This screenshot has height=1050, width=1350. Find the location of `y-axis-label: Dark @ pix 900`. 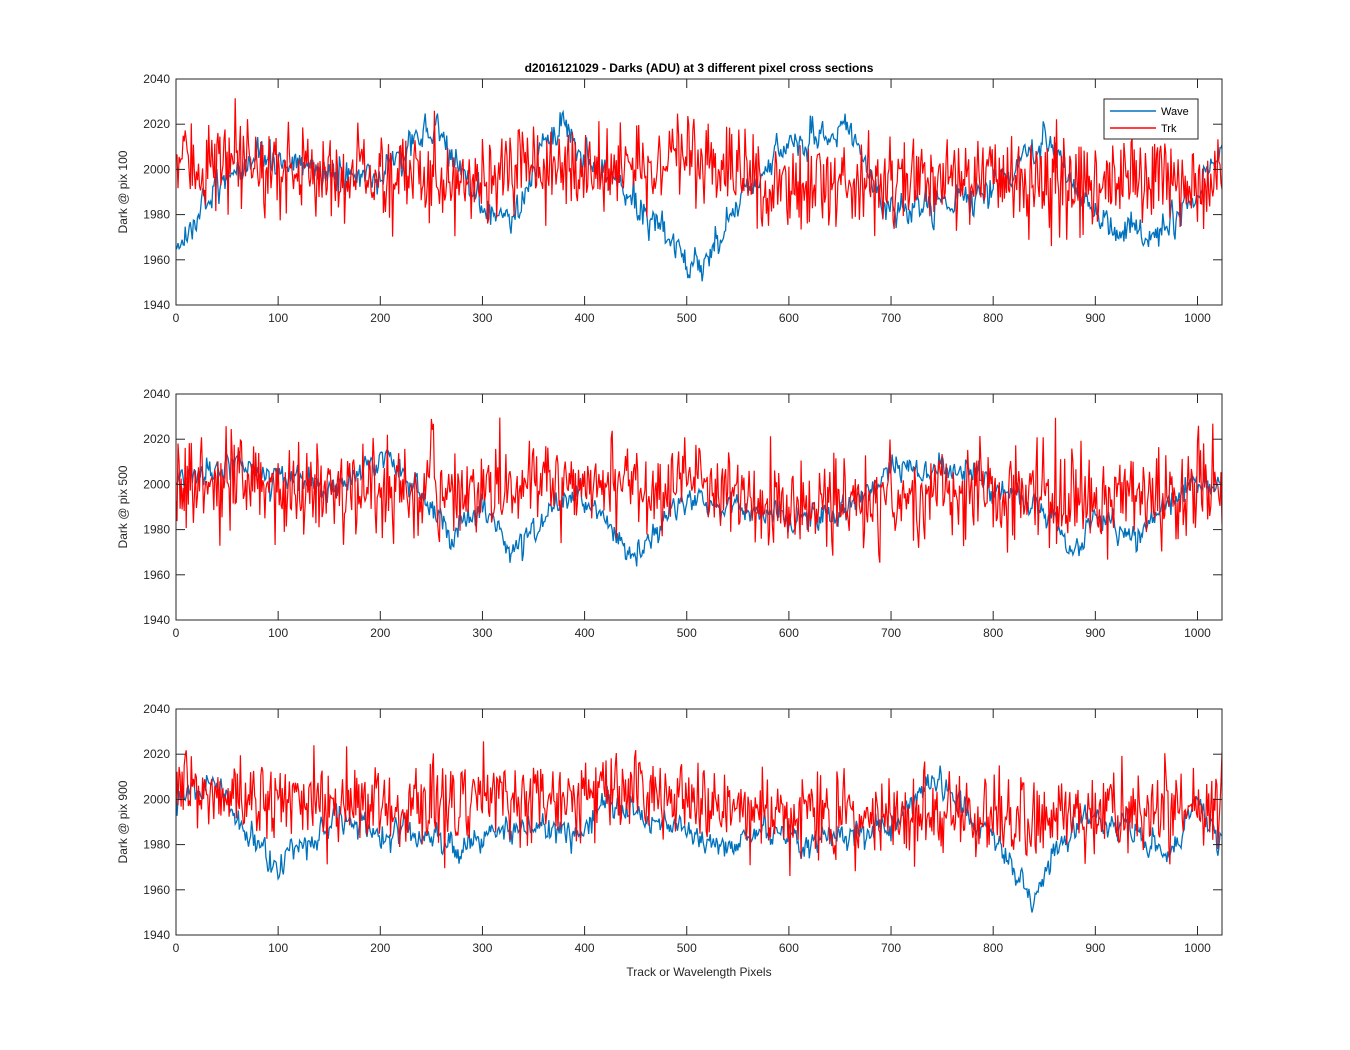

y-axis-label: Dark @ pix 900 is located at coordinates (123, 821).